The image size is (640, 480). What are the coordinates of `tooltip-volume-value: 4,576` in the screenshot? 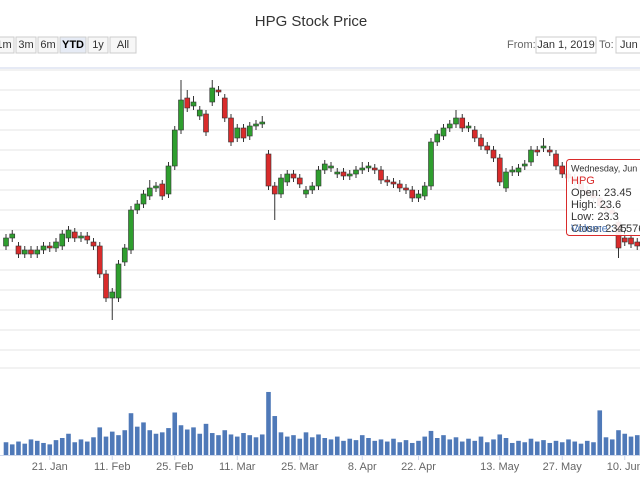 It's located at (628, 229).